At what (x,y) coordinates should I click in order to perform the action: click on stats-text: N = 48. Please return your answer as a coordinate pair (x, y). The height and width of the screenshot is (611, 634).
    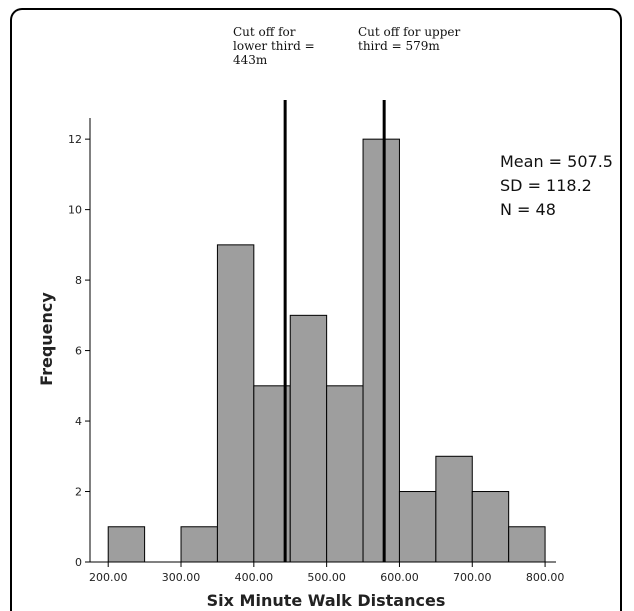
    Looking at the image, I should click on (528, 209).